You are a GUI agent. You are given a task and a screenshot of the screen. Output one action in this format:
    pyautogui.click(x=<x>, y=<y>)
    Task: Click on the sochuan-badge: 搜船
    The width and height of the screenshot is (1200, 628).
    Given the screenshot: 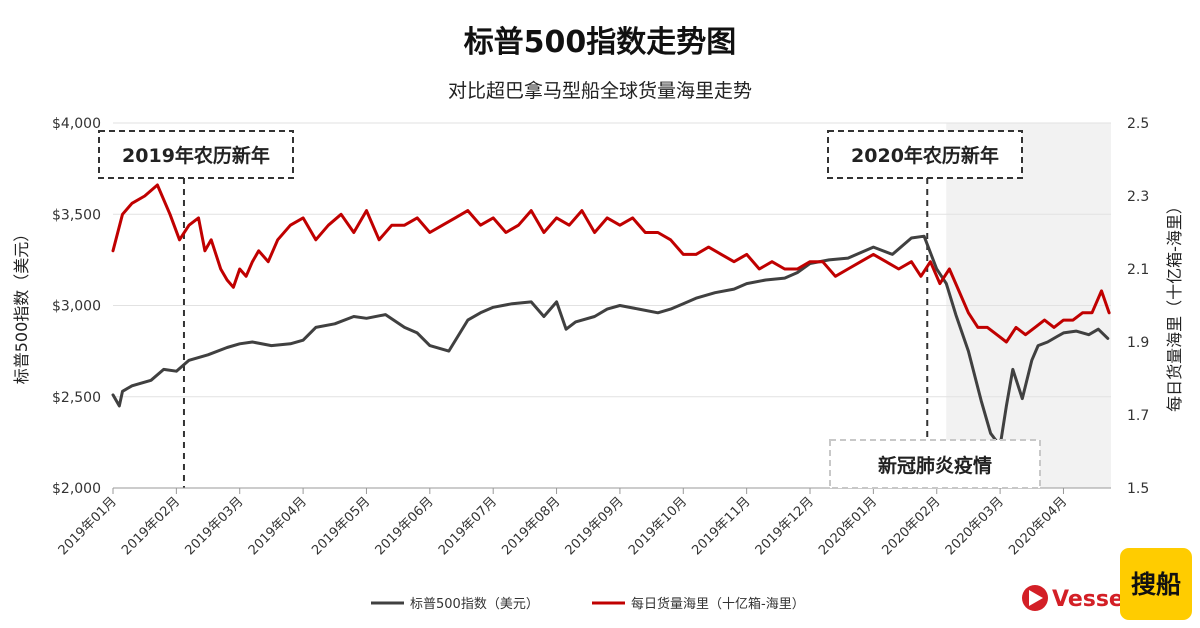 What is the action you would take?
    pyautogui.click(x=1156, y=584)
    